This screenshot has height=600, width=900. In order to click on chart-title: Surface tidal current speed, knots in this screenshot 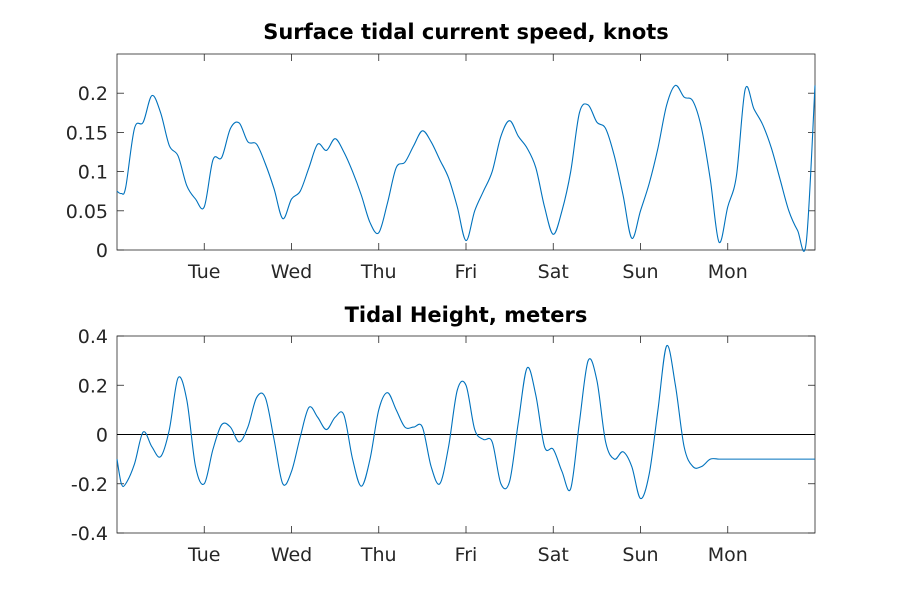, I will do `click(466, 32)`.